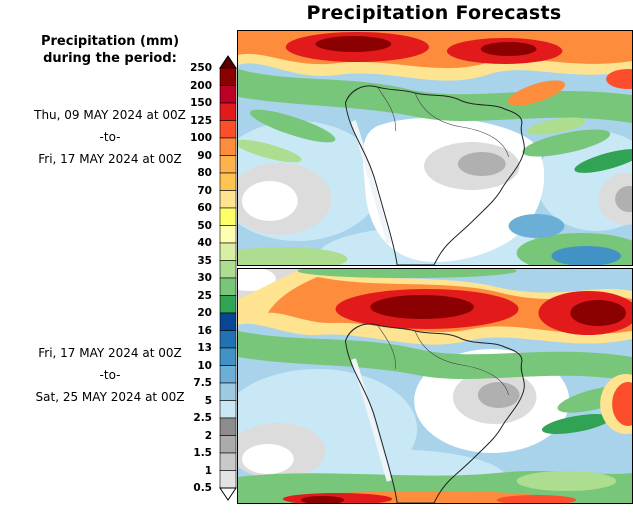 The height and width of the screenshot is (519, 633). What do you see at coordinates (204, 278) in the screenshot?
I see `colorbar-tick: 30` at bounding box center [204, 278].